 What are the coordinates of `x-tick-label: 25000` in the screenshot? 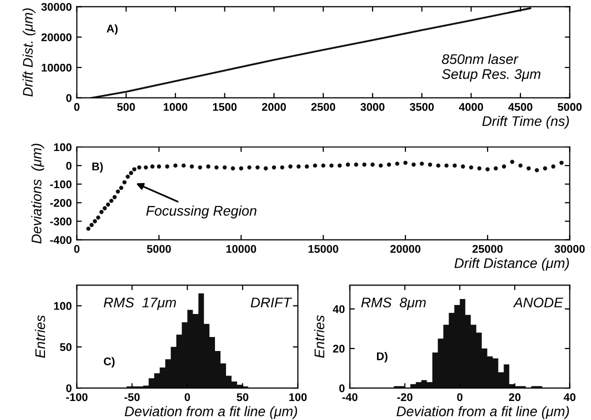 It's located at (487, 248).